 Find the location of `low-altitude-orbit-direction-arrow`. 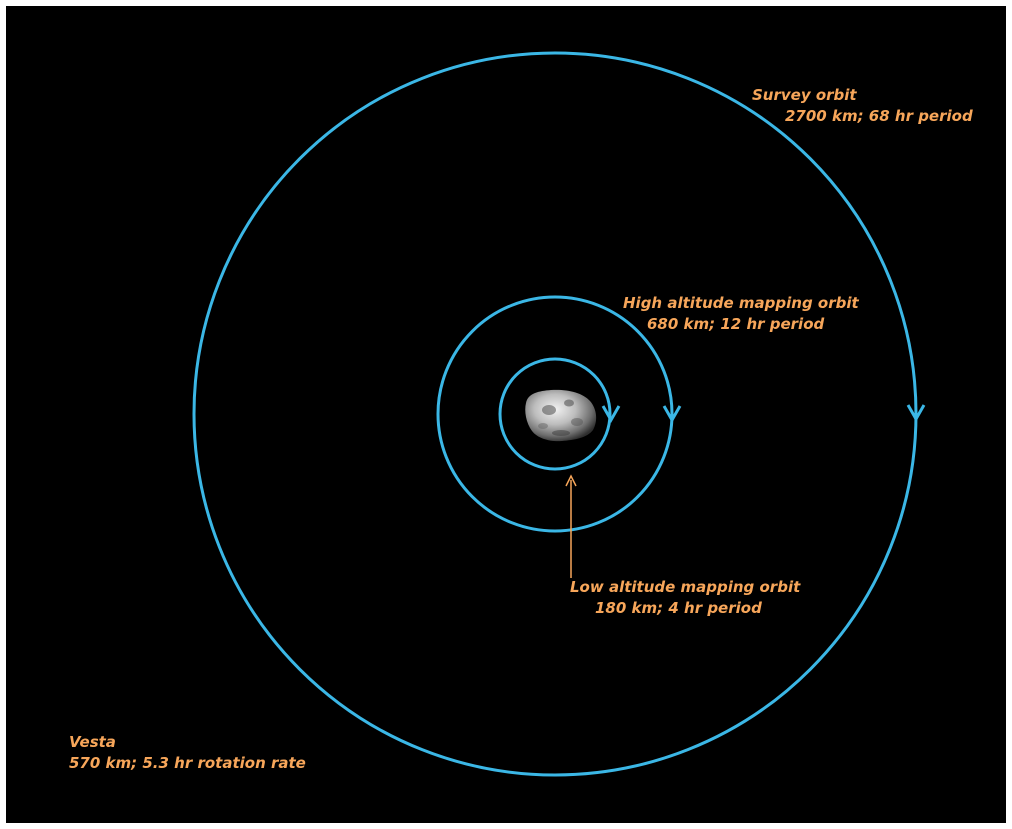

low-altitude-orbit-direction-arrow is located at coordinates (611, 414).